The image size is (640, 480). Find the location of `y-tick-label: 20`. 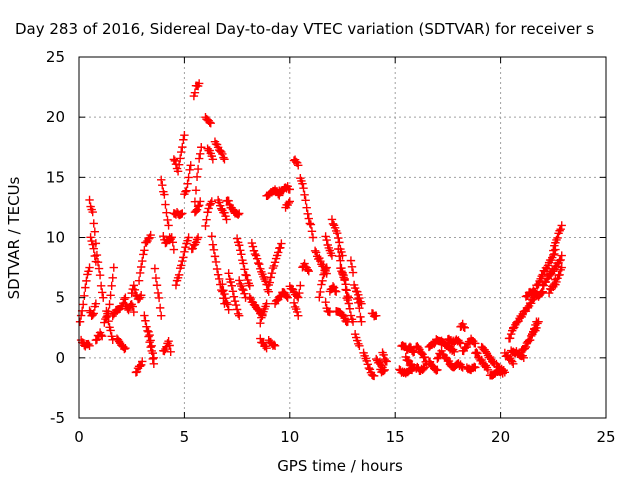

y-tick-label: 20 is located at coordinates (55, 117).